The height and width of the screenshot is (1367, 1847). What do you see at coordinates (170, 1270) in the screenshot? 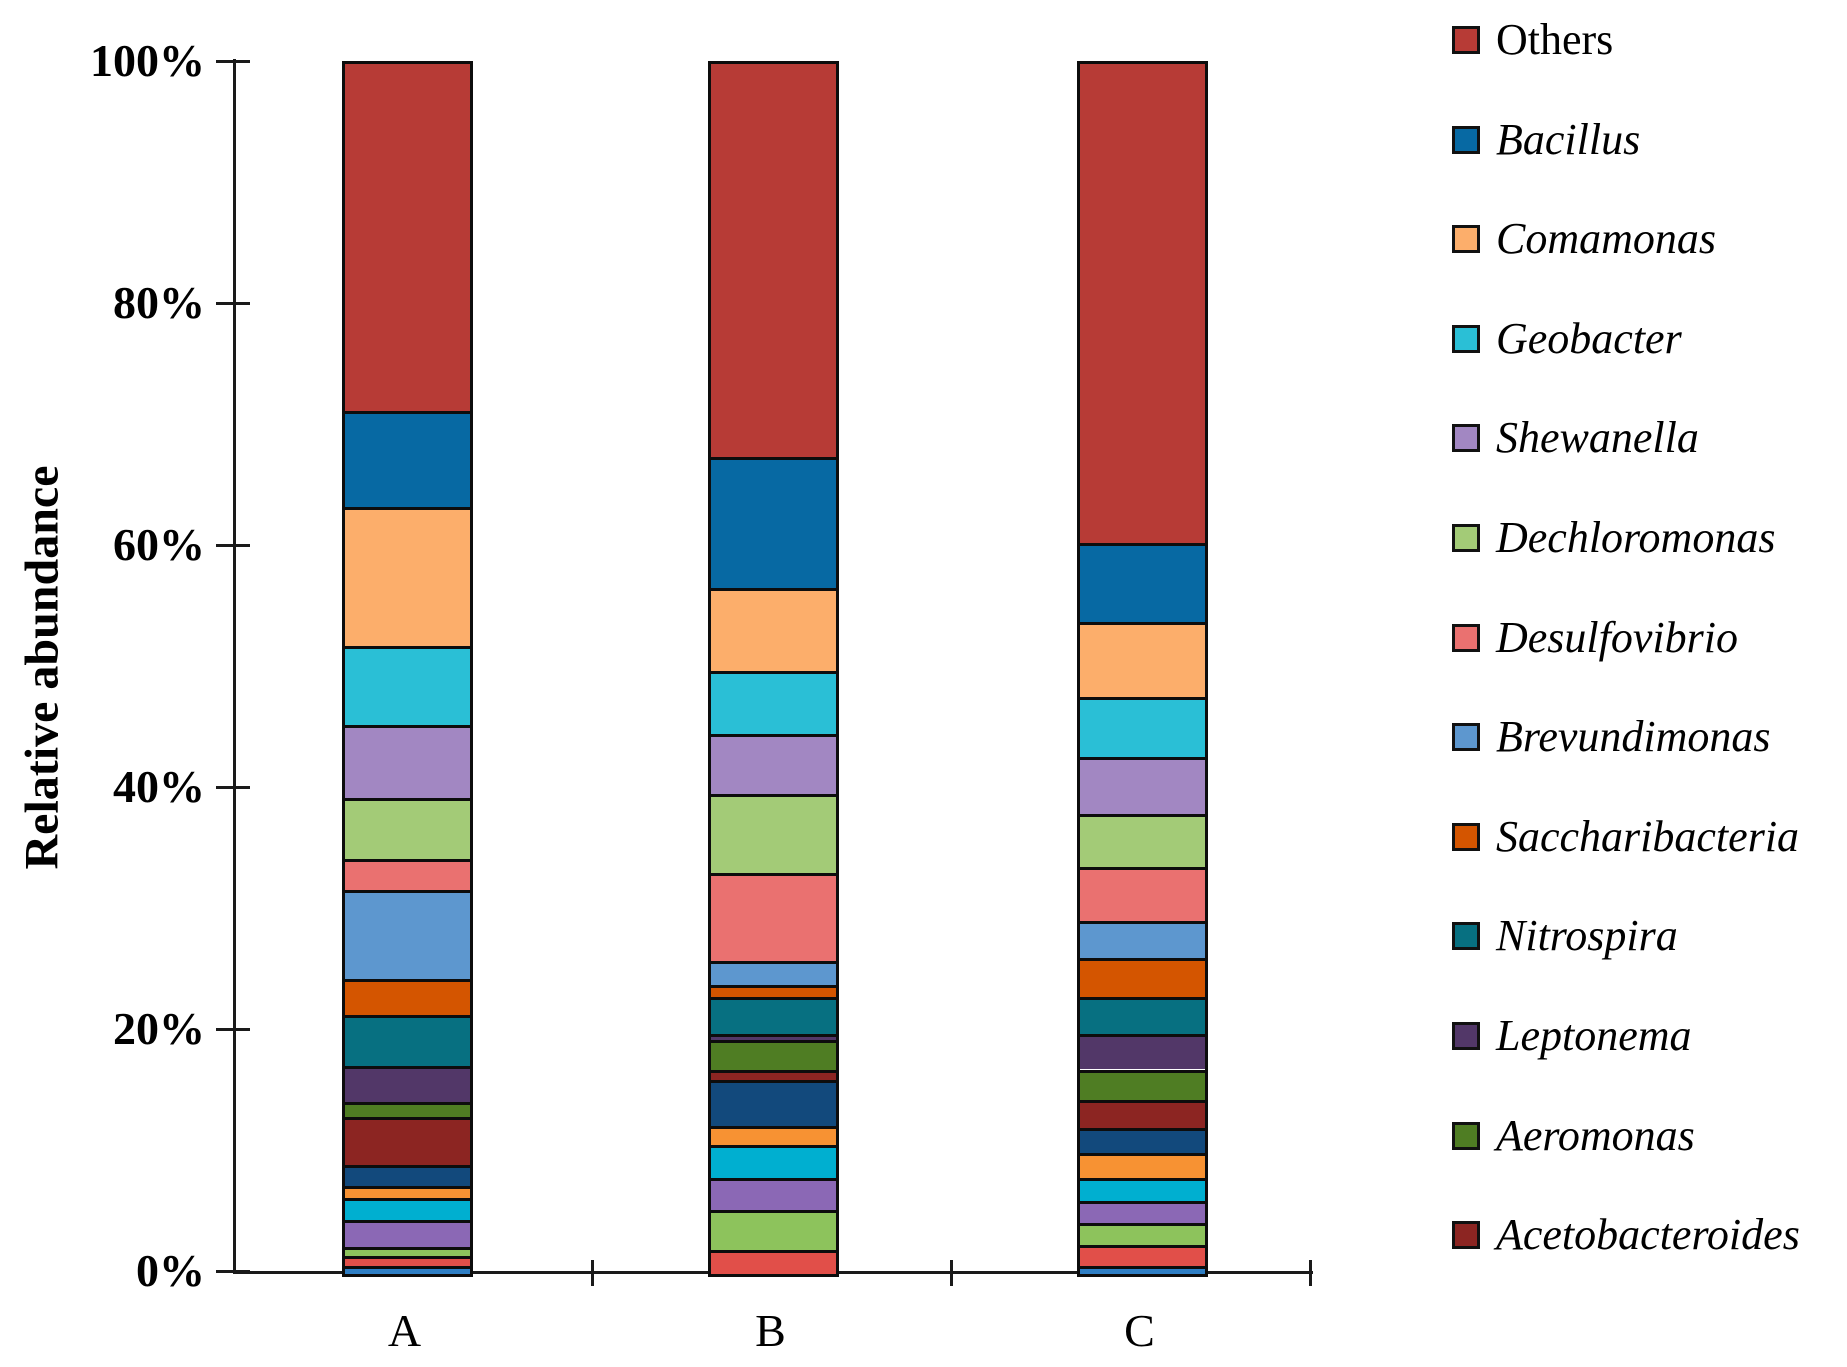
I see `y-tick-label: 0%` at bounding box center [170, 1270].